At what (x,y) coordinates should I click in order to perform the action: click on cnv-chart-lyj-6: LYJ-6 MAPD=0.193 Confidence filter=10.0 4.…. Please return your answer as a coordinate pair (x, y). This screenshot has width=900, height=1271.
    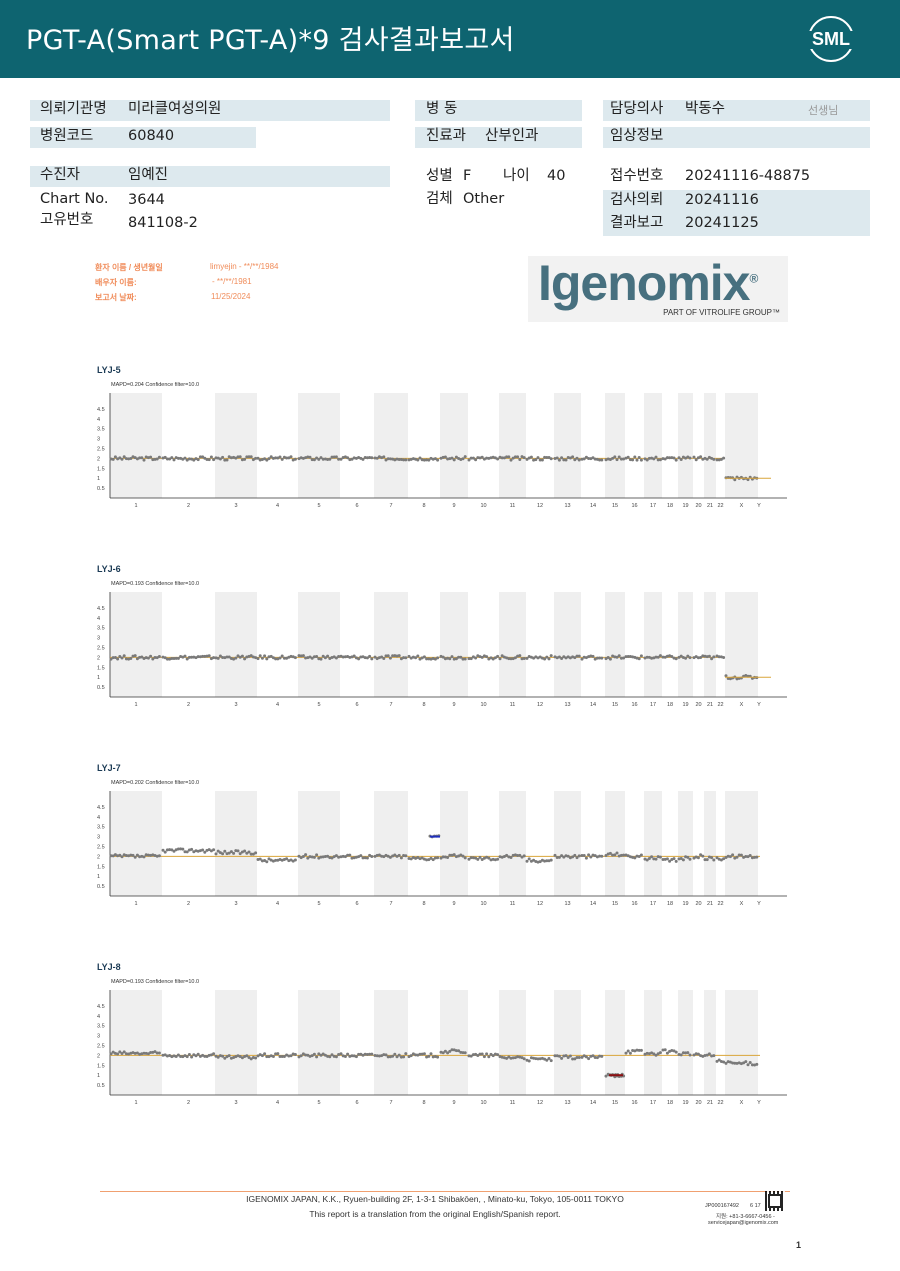
    Looking at the image, I should click on (442, 636).